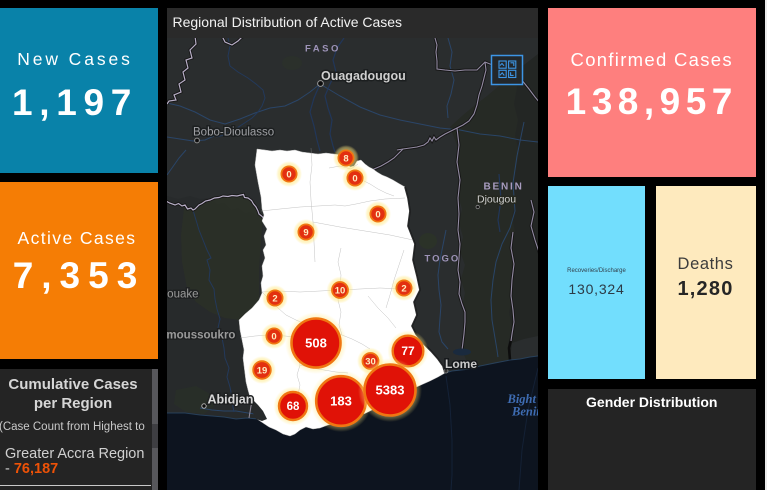  I want to click on svg-text: Bight, so click(522, 399).